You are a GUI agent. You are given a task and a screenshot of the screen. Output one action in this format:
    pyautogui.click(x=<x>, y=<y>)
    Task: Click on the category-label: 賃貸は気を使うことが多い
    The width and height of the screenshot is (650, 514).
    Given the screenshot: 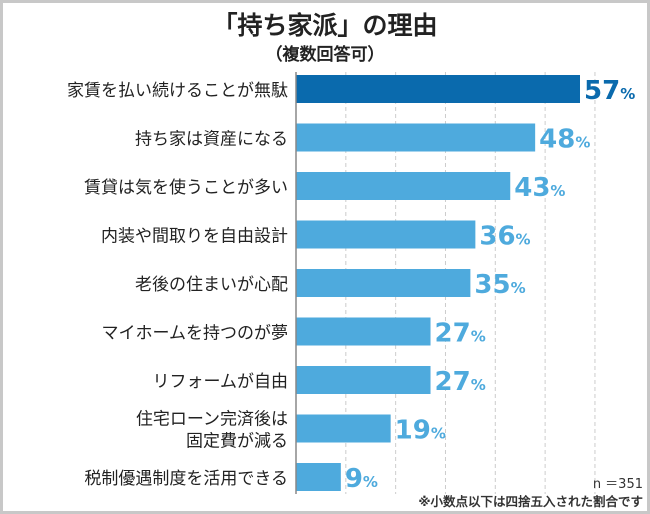 What is the action you would take?
    pyautogui.click(x=186, y=187)
    